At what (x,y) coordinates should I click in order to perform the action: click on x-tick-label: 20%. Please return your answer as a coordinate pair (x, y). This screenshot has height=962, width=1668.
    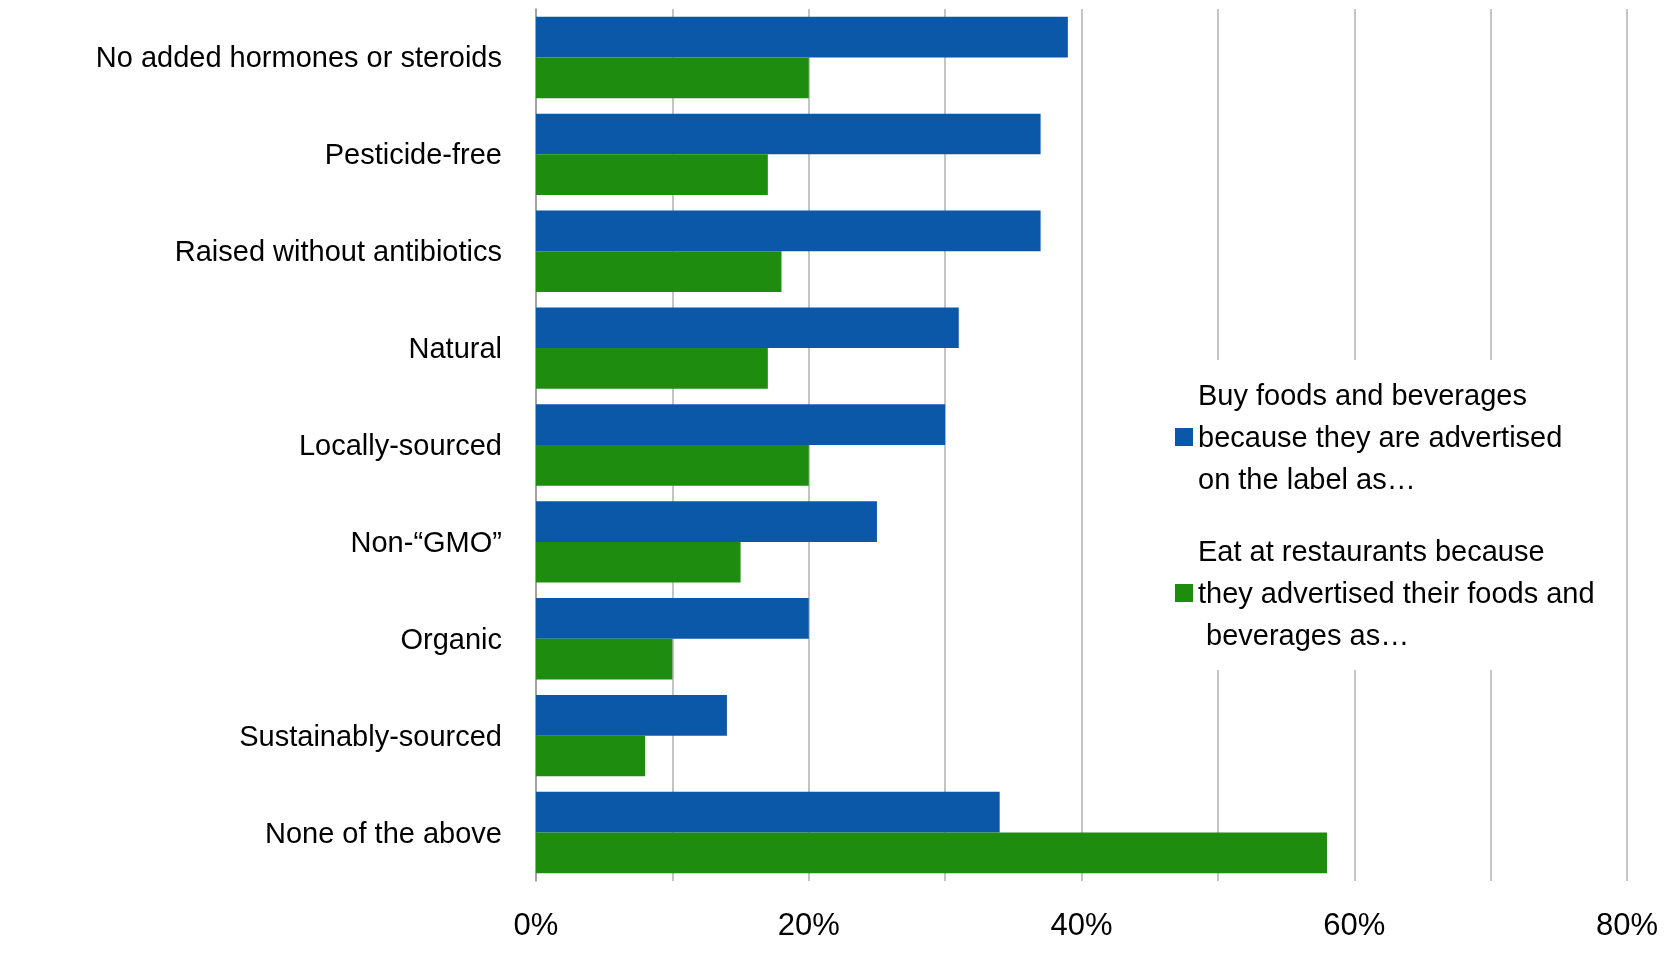
    Looking at the image, I should click on (808, 924).